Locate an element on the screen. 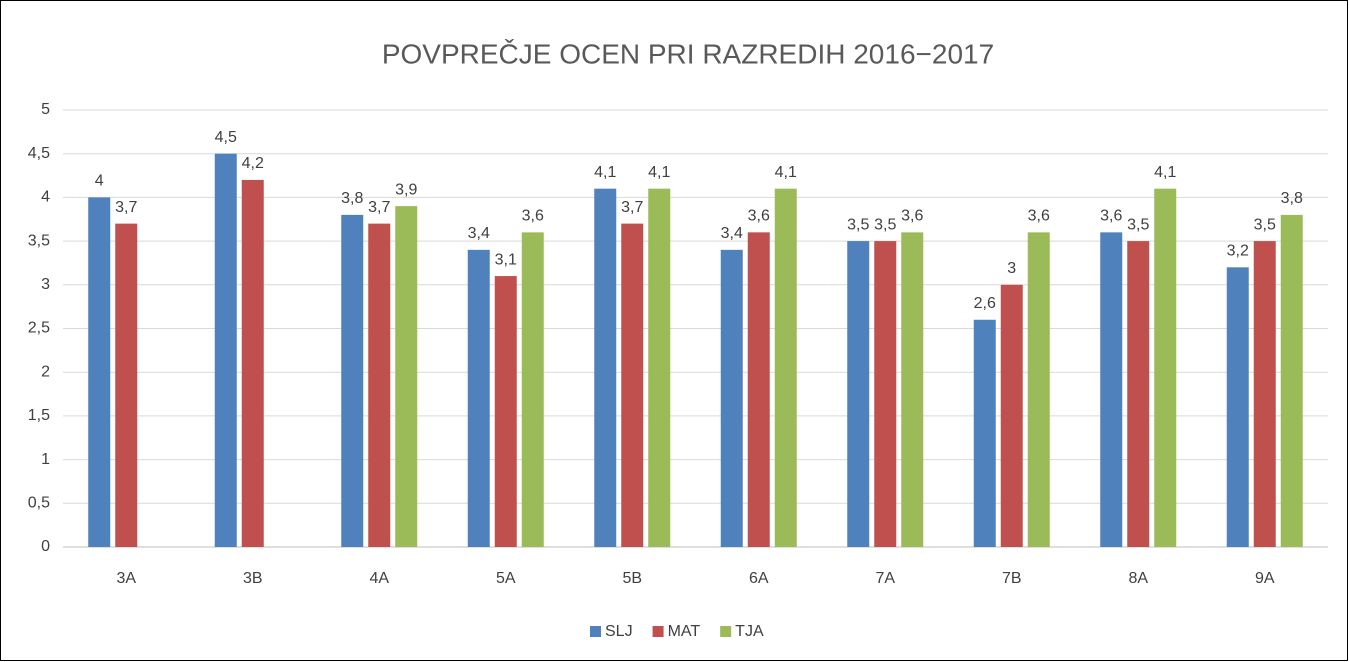 Image resolution: width=1349 pixels, height=662 pixels. x-tick-label: 9A is located at coordinates (1265, 578).